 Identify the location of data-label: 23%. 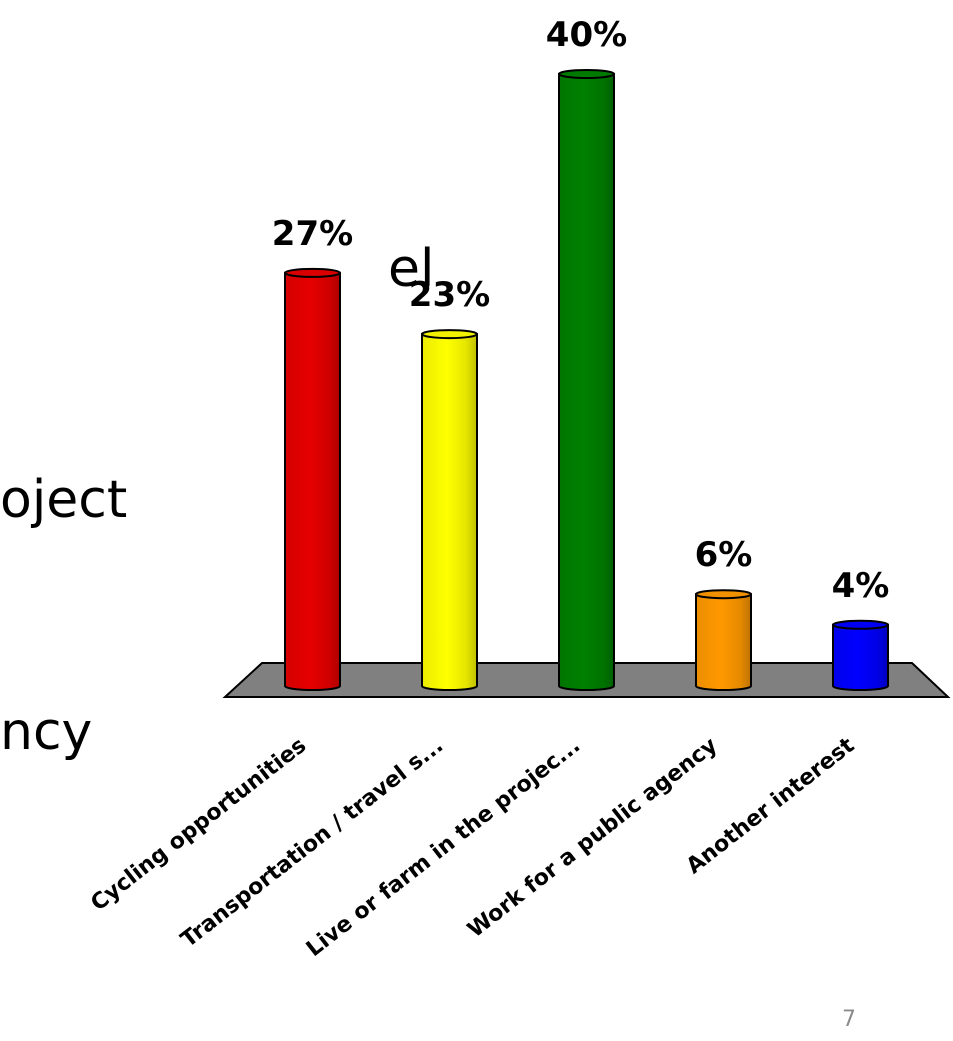
(449, 295).